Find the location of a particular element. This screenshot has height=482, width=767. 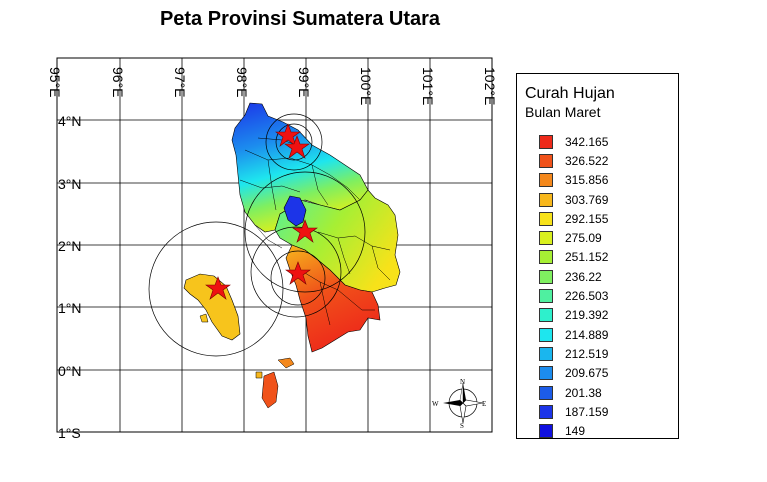

lon-label: 98°E is located at coordinates (242, 82).